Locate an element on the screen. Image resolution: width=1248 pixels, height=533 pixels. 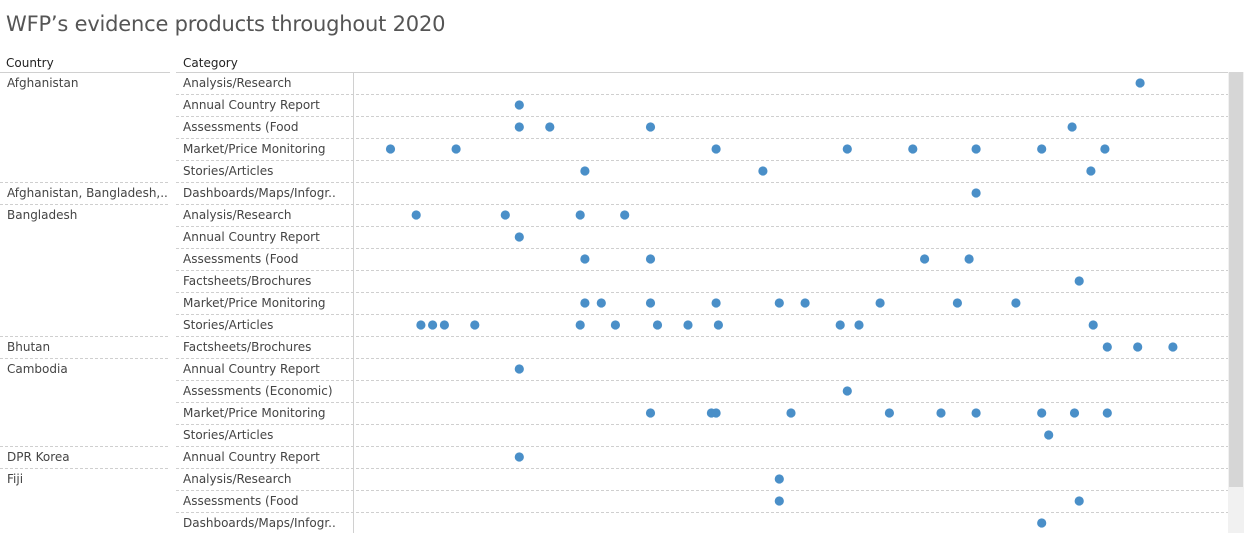
category-column-header: Category is located at coordinates (210, 63).